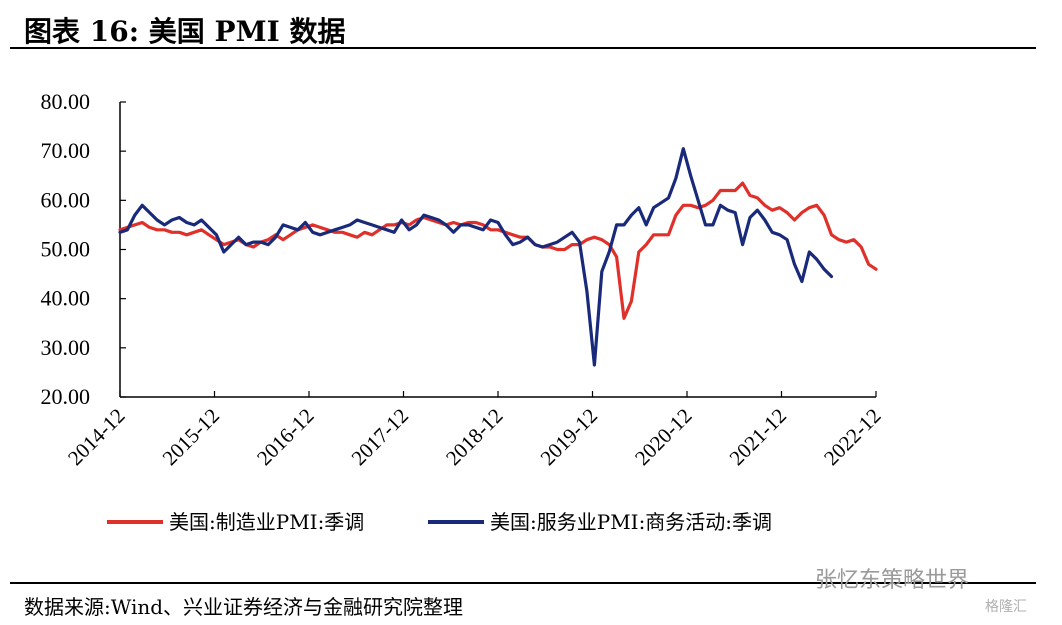 The image size is (1062, 625). Describe the element at coordinates (631, 522) in the screenshot. I see `legend-label: 美国:服务业PMI:商务活动:季调` at that location.